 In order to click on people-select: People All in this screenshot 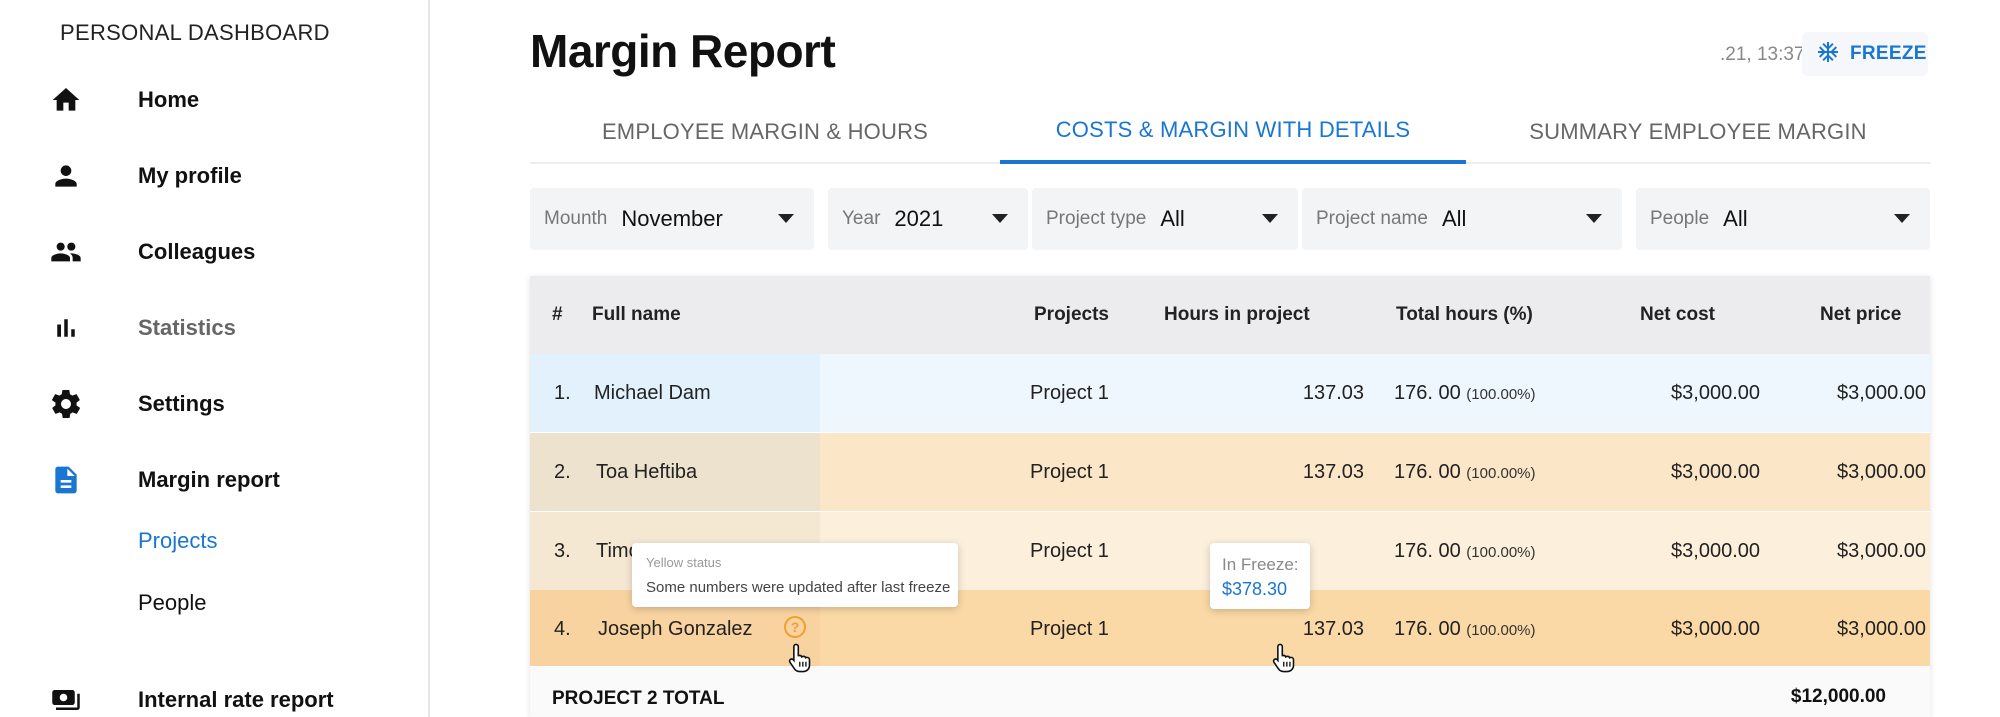, I will do `click(1783, 219)`.